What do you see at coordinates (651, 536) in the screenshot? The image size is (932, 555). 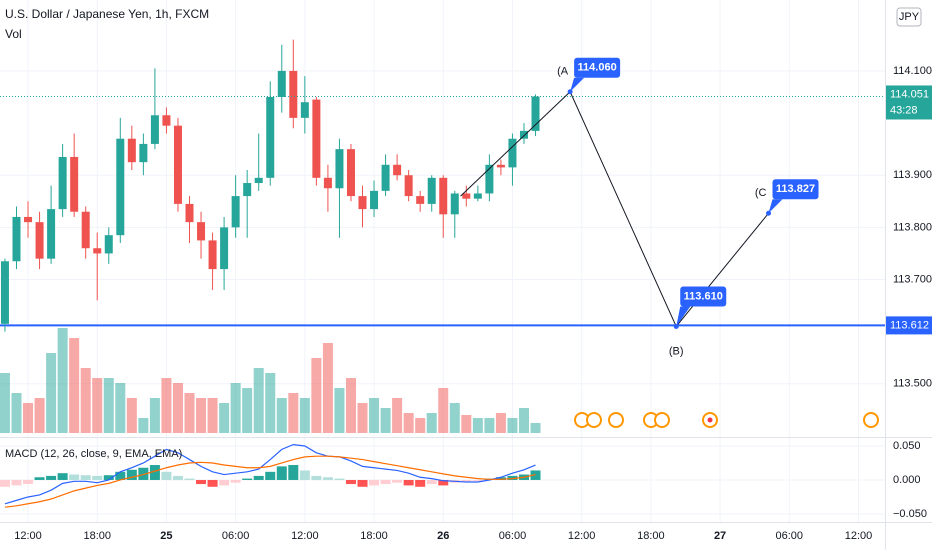 I see `x-tick-label: 18:00` at bounding box center [651, 536].